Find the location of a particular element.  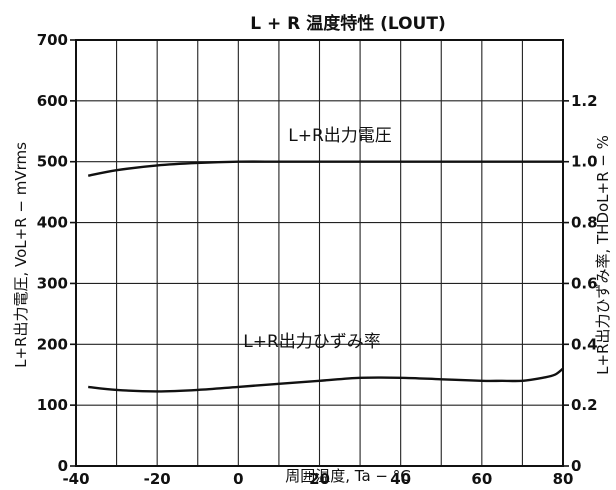

x-tick-label: -20 is located at coordinates (157, 479).